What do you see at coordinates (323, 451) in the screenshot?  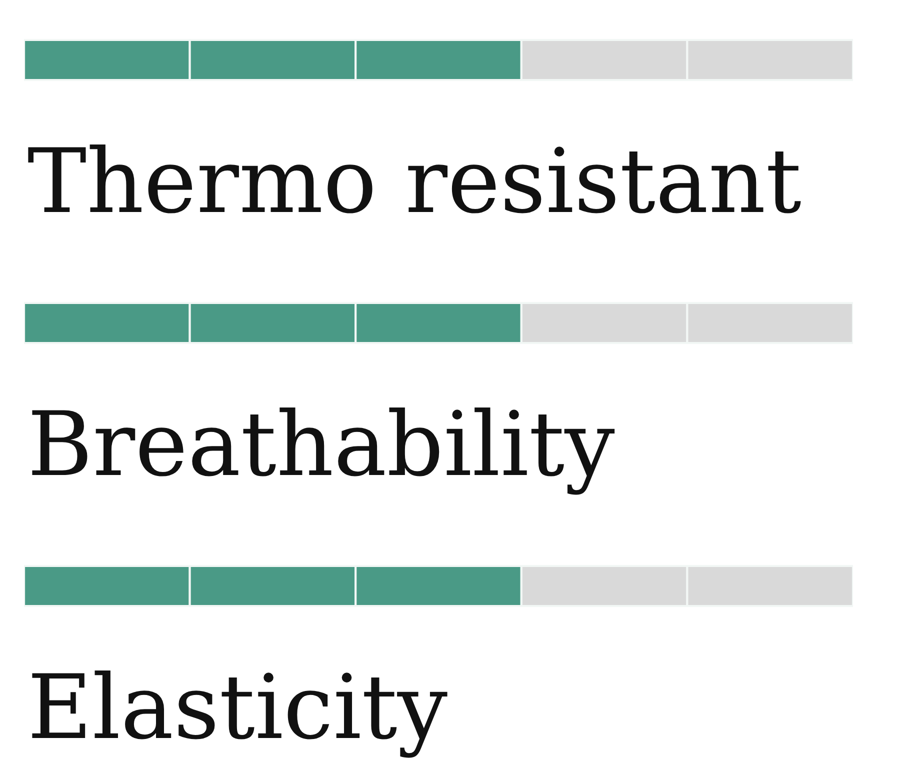 I see `y-tick-label: Breathability` at bounding box center [323, 451].